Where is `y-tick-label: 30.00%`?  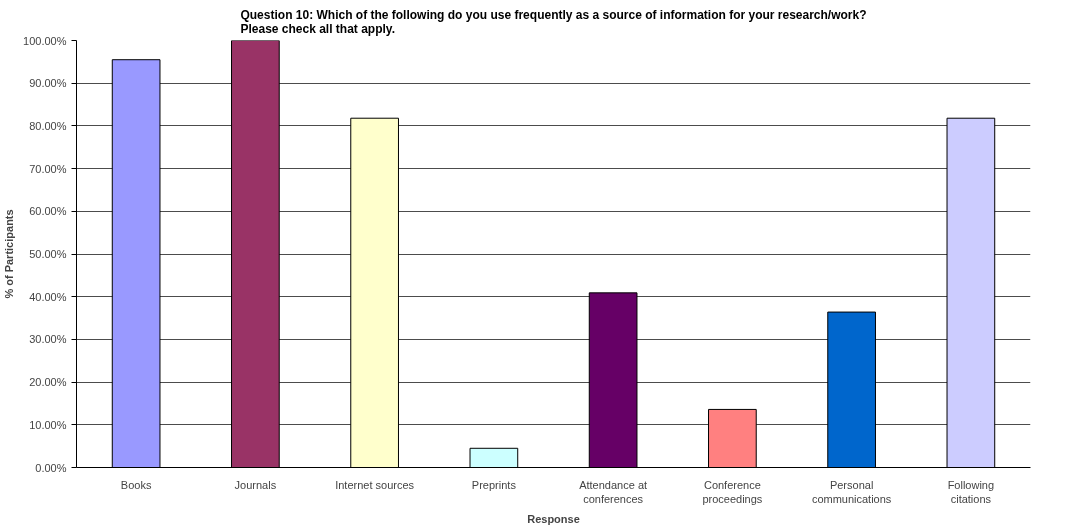 y-tick-label: 30.00% is located at coordinates (48, 339).